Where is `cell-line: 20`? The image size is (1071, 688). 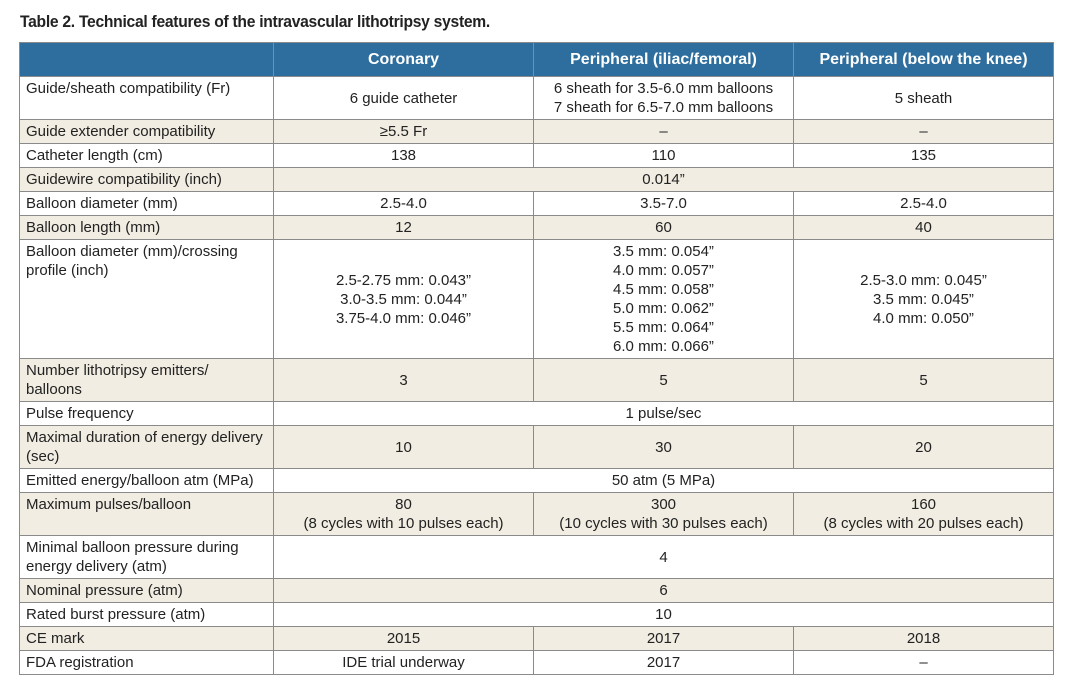 cell-line: 20 is located at coordinates (923, 447).